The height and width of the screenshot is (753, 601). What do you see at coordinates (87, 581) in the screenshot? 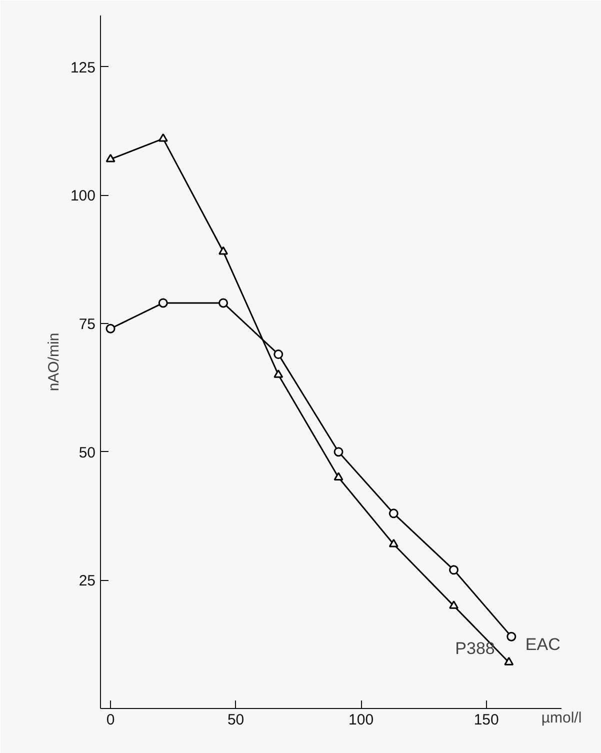
I see `y-tick-label: 25` at bounding box center [87, 581].